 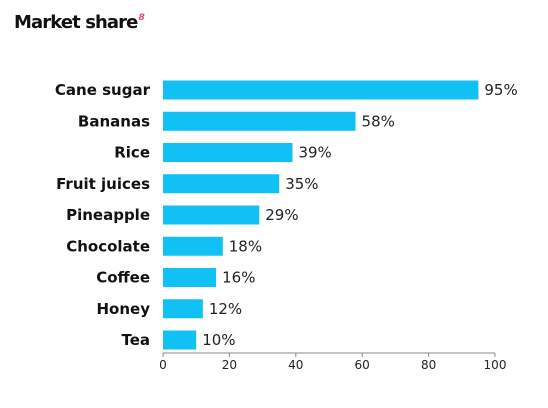 I want to click on x-tick-label: 60, so click(x=362, y=365).